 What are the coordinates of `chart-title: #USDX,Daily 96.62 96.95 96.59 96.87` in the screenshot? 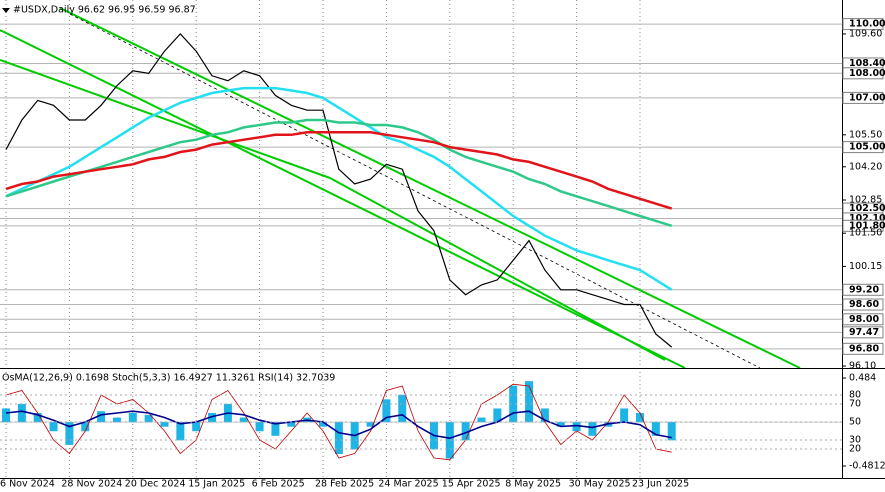 It's located at (104, 10).